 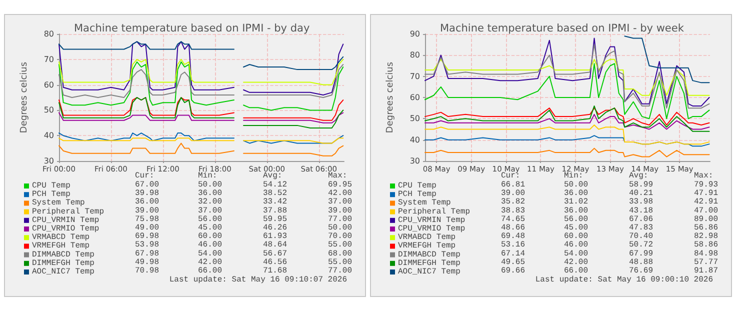 I want to click on text: Avg:, so click(x=272, y=176).